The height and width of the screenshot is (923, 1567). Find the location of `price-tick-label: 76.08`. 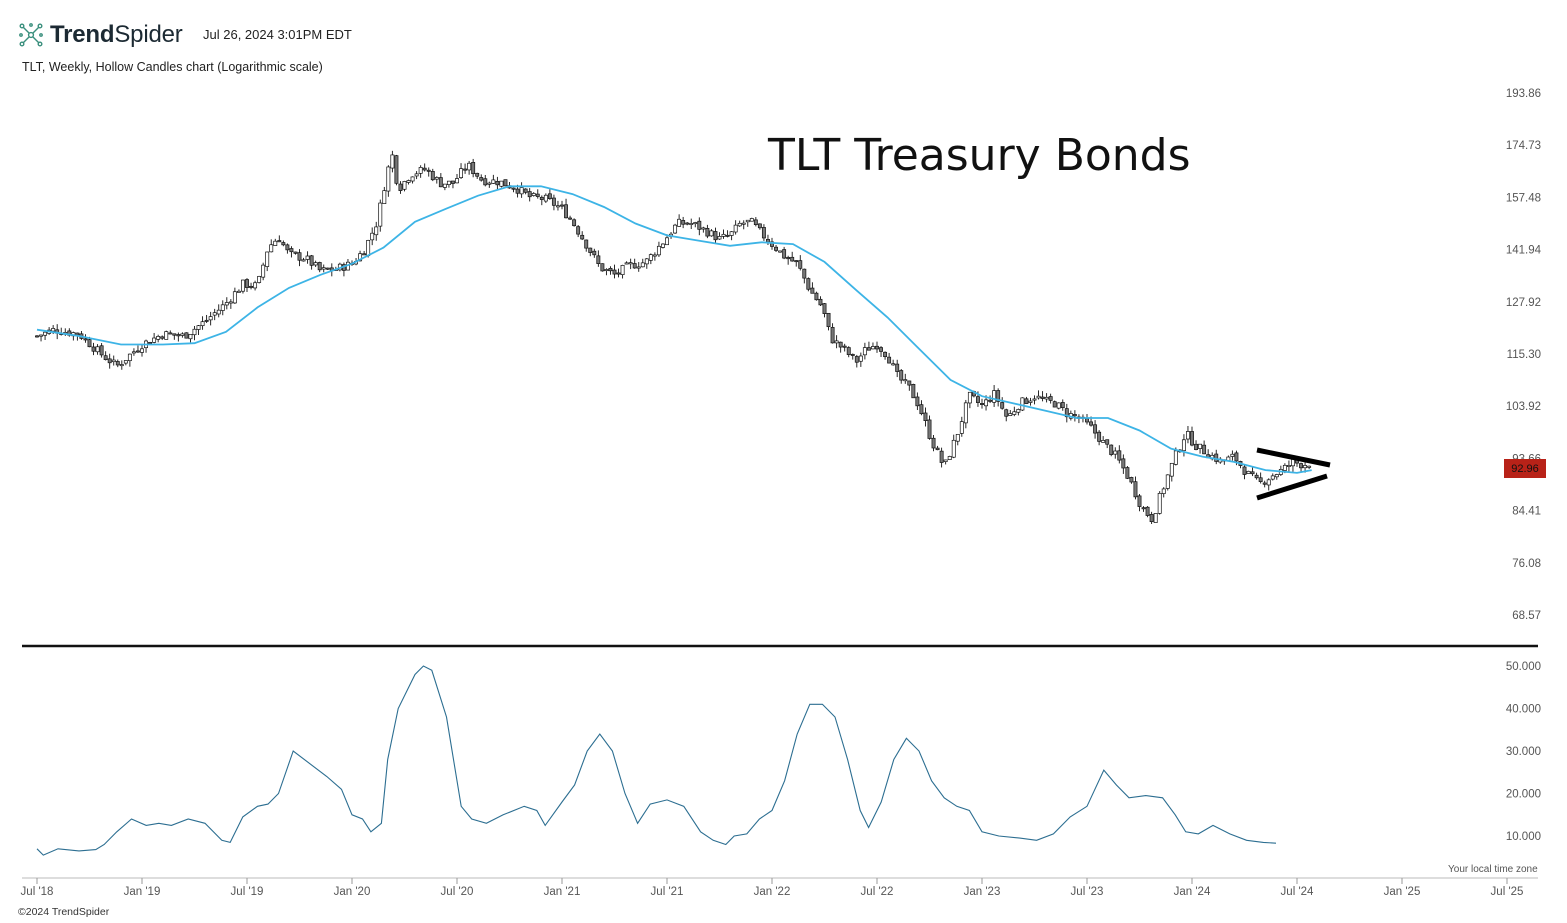

price-tick-label: 76.08 is located at coordinates (1526, 564).